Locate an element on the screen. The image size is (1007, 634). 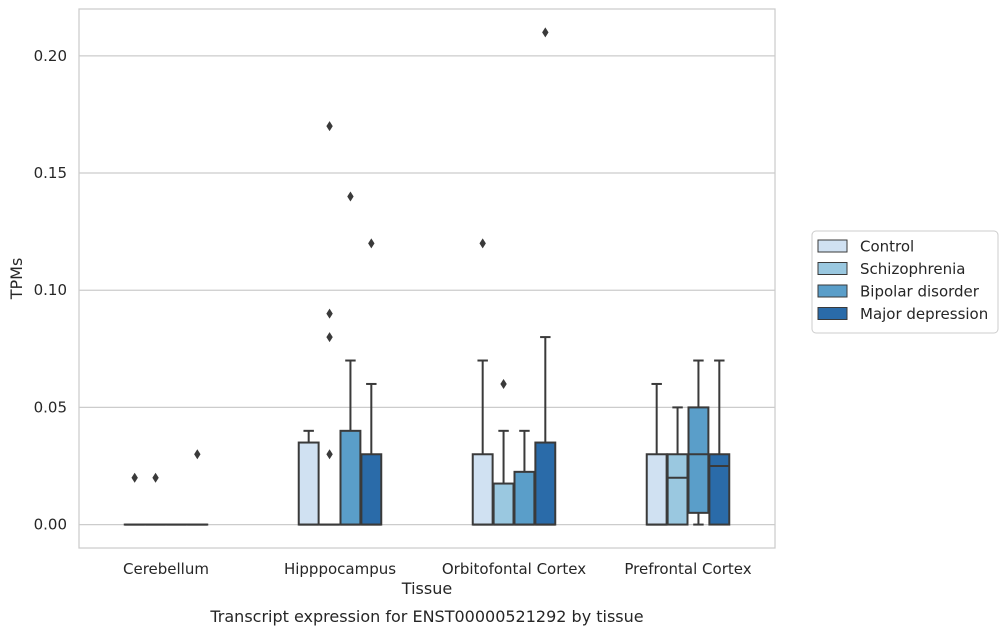
legend-label: Control is located at coordinates (887, 247).